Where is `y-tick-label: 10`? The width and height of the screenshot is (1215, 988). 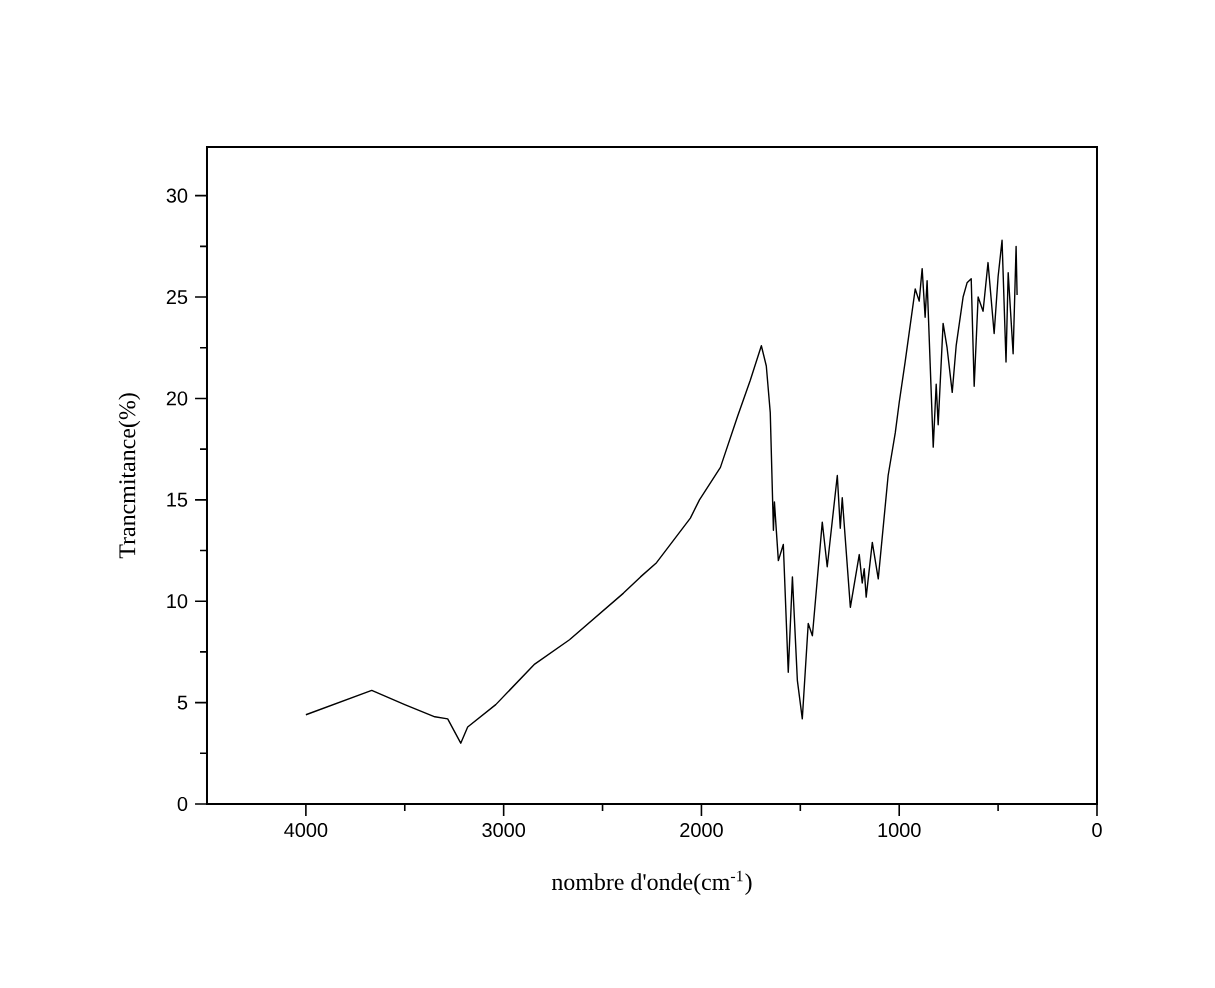
y-tick-label: 10 is located at coordinates (177, 601).